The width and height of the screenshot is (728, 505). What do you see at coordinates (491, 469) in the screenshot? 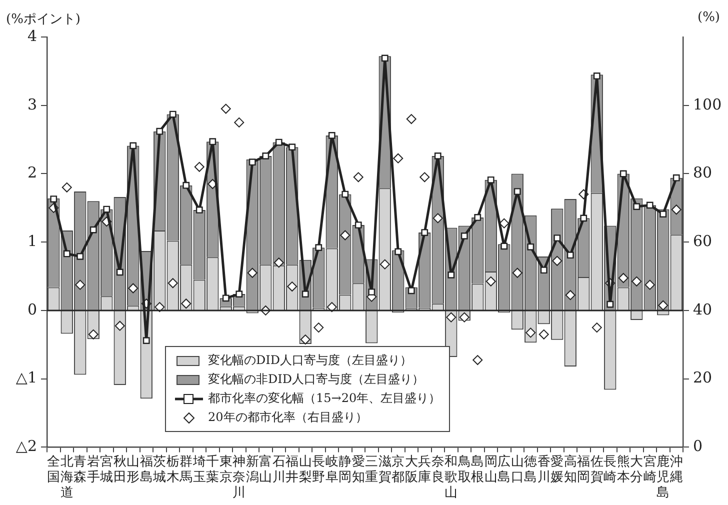
I see `x-tick-label: 岡山` at bounding box center [491, 469].